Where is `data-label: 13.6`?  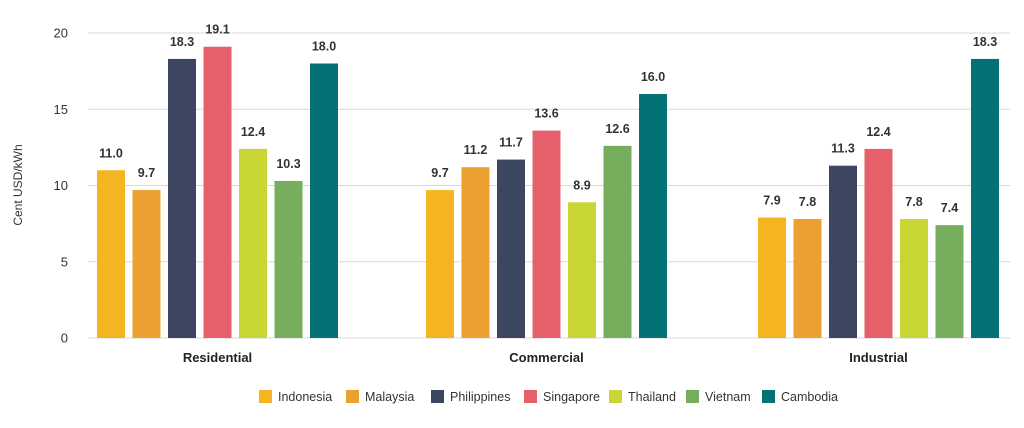 data-label: 13.6 is located at coordinates (546, 114).